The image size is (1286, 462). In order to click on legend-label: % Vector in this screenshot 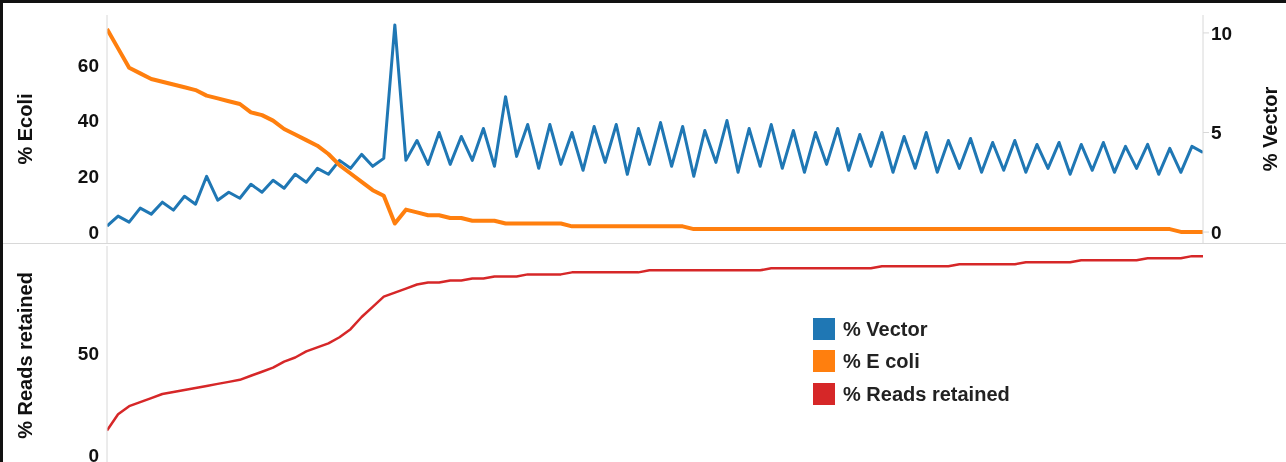, I will do `click(885, 329)`.